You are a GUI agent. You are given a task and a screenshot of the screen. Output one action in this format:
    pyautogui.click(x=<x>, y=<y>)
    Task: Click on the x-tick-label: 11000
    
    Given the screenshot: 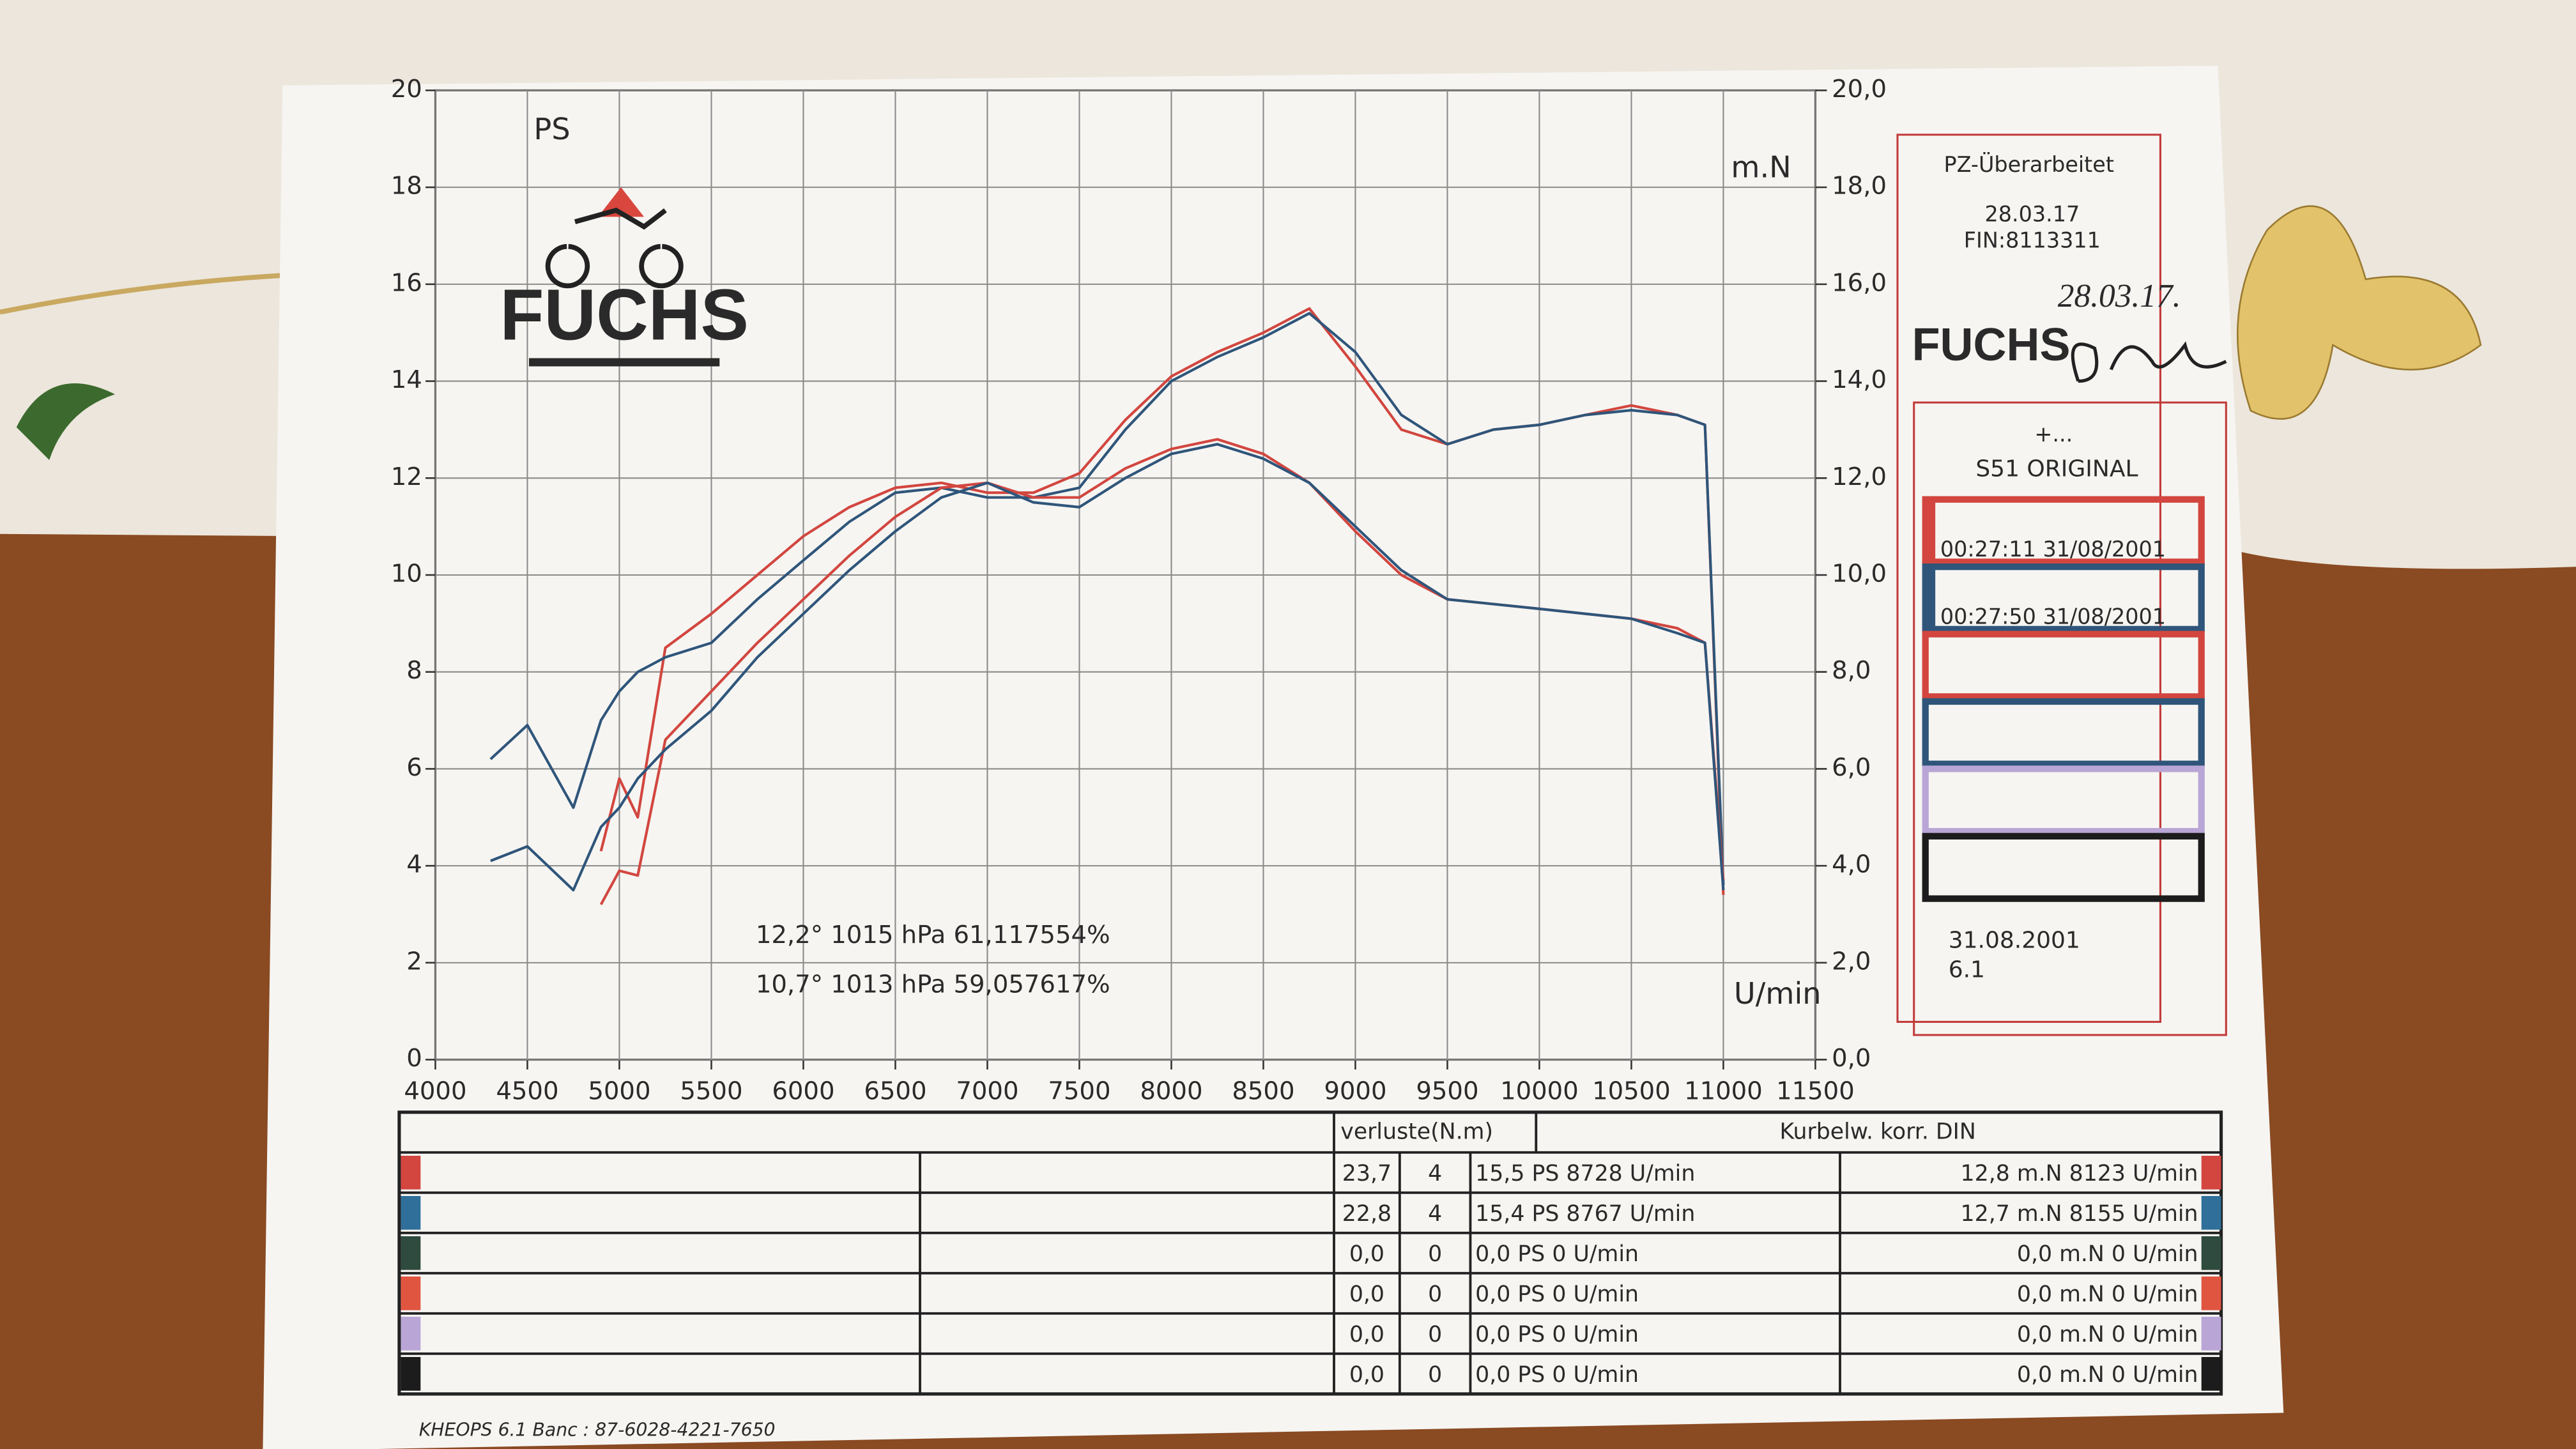 What is the action you would take?
    pyautogui.click(x=1723, y=1091)
    